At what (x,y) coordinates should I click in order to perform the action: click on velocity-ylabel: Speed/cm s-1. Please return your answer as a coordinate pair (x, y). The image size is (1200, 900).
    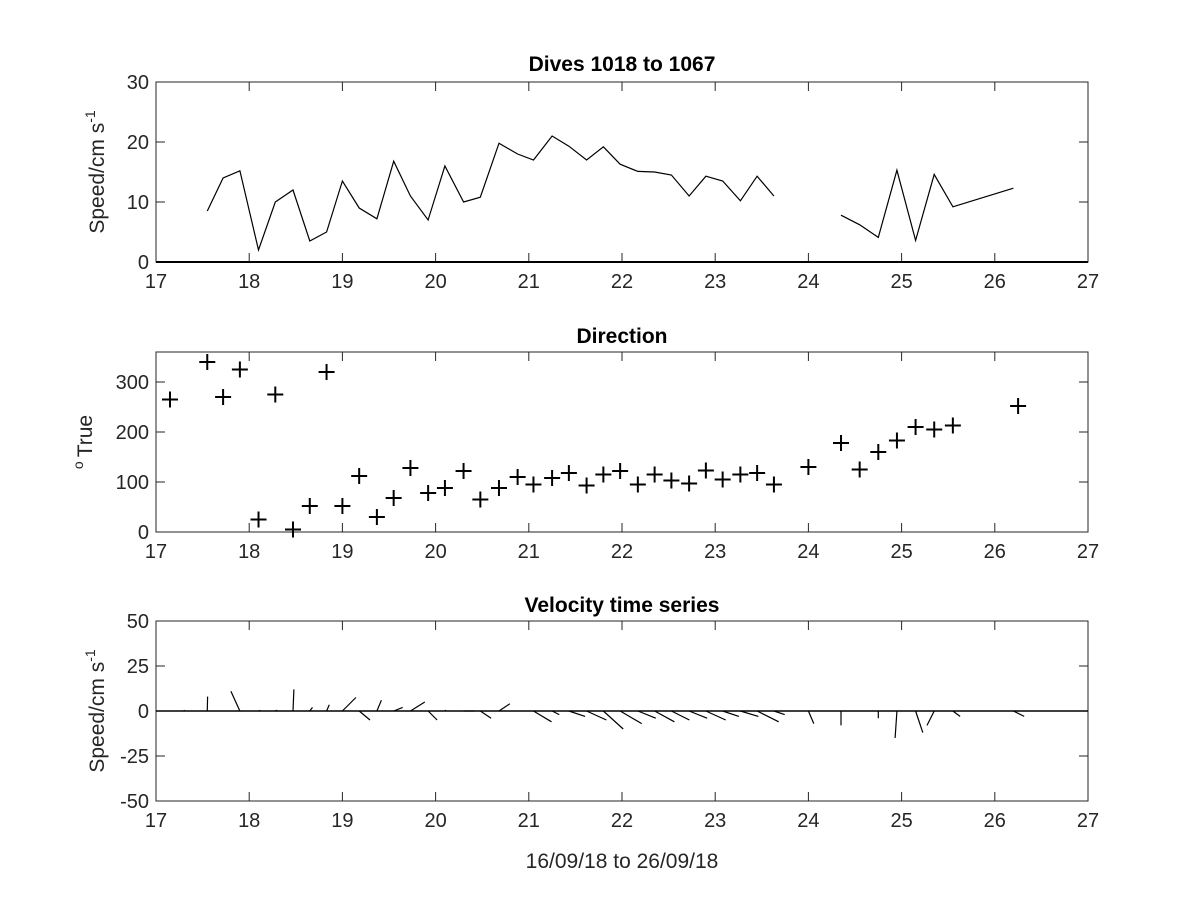
    Looking at the image, I should click on (95, 711).